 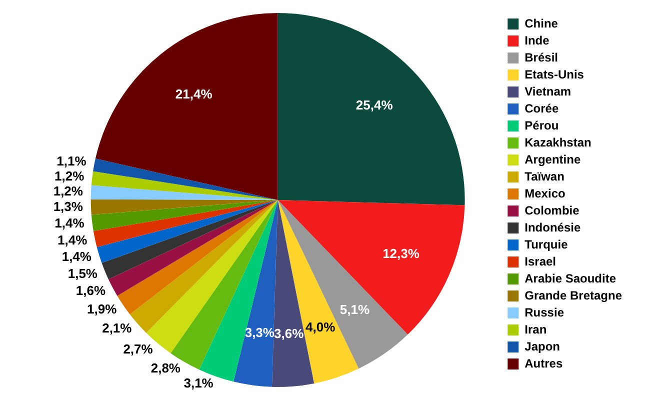 I want to click on data-label: 1,5%, so click(x=83, y=273).